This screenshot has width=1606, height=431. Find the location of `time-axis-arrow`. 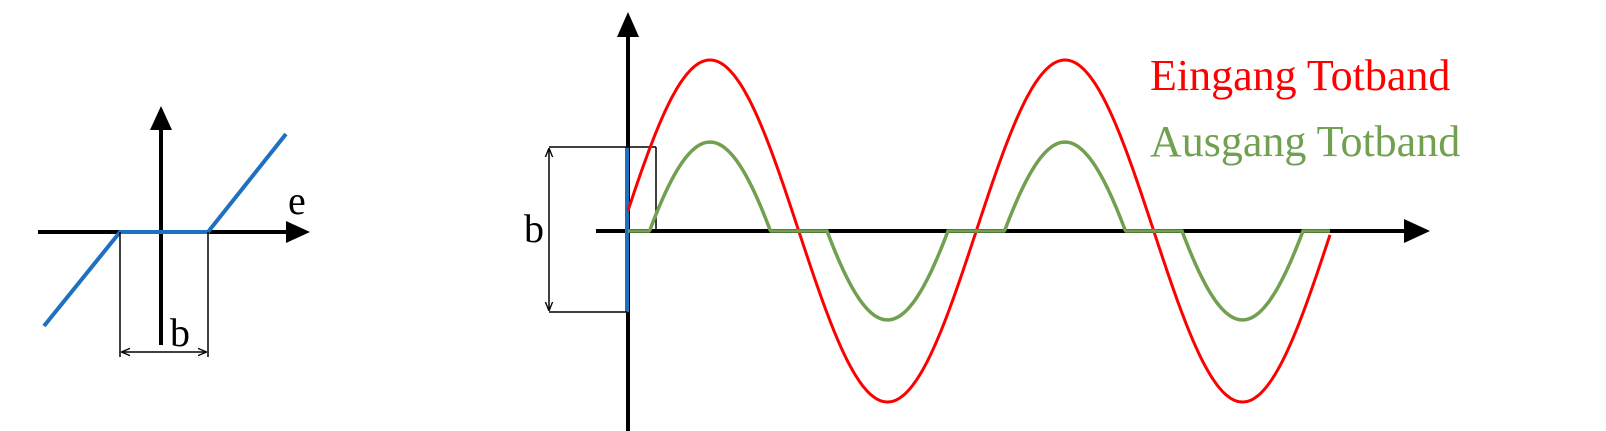

time-axis-arrow is located at coordinates (1417, 231).